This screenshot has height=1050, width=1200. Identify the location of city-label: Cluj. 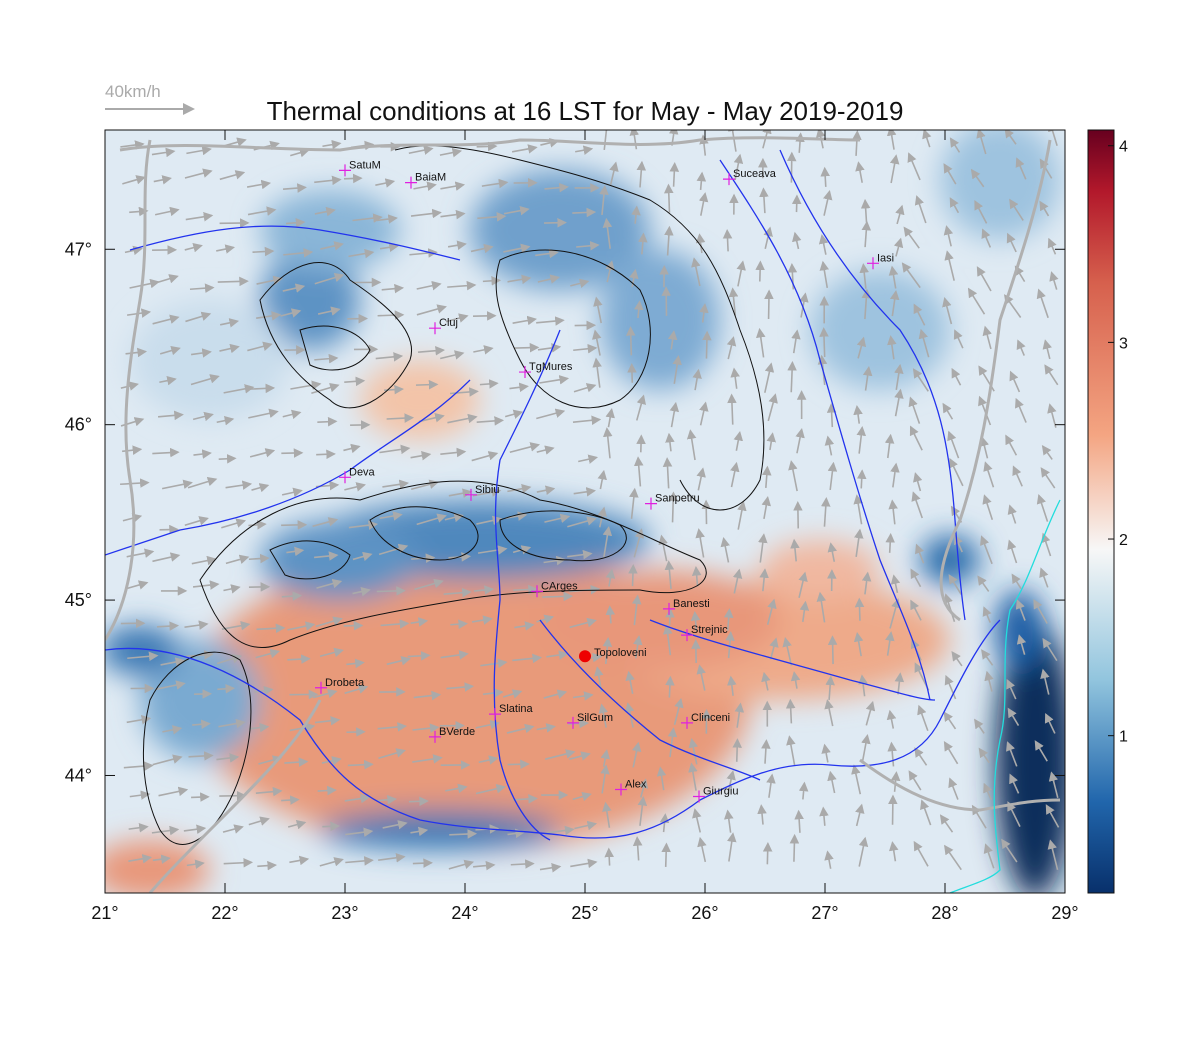
(448, 323).